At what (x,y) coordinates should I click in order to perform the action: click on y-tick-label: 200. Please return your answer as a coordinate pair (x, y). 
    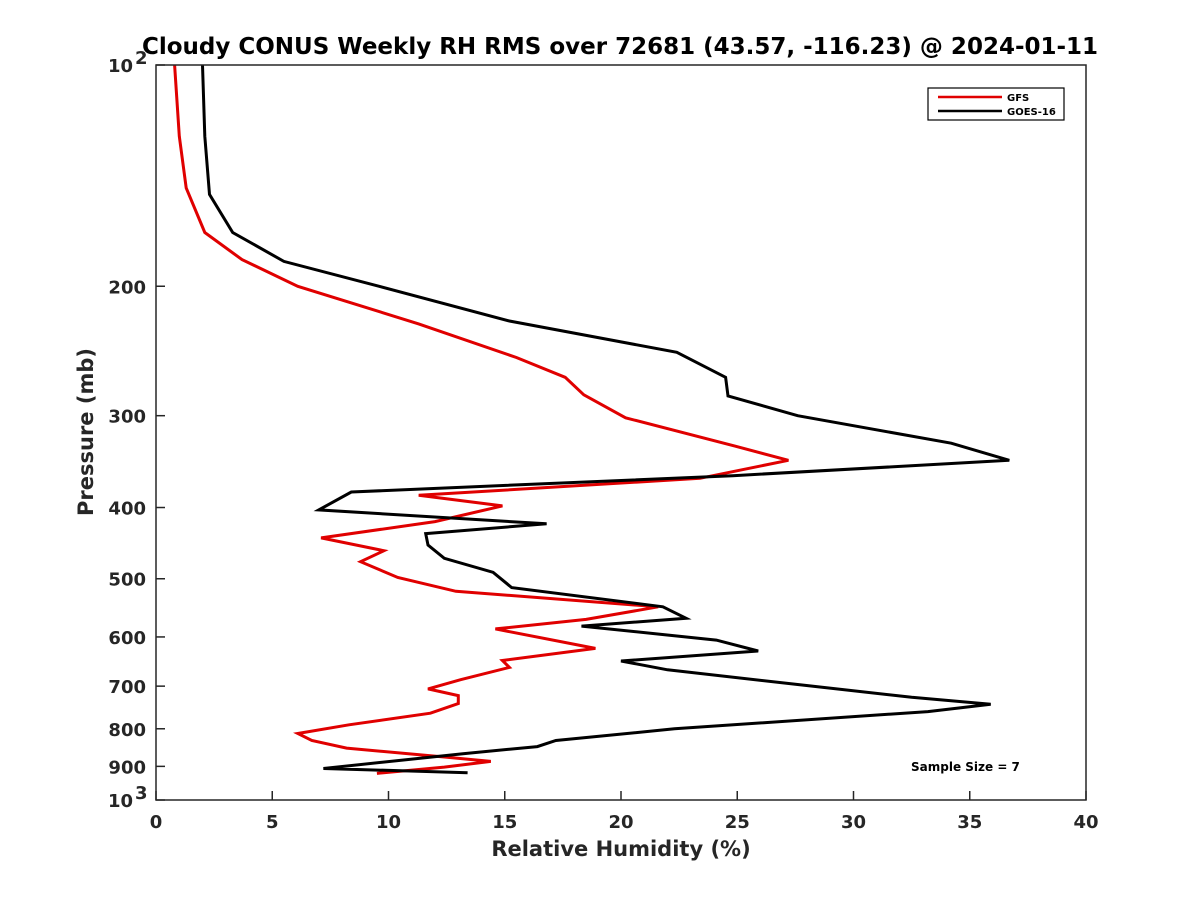
    Looking at the image, I should click on (127, 287).